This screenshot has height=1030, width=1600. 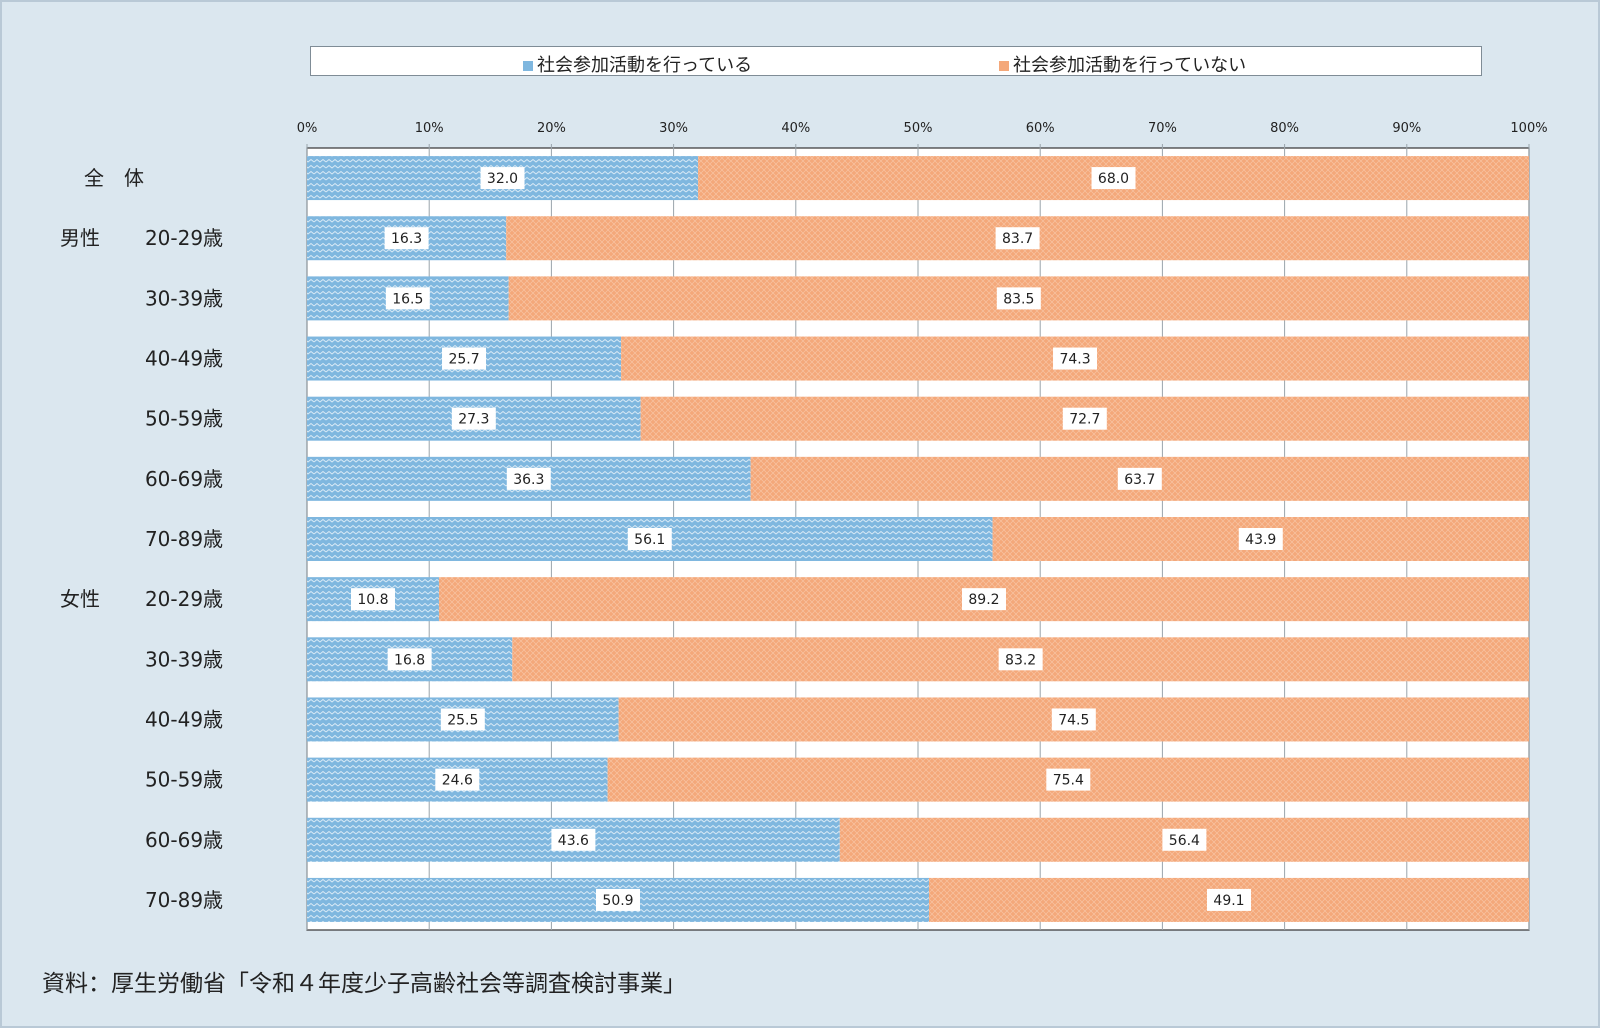 I want to click on category-group-label: 女性, so click(x=80, y=599).